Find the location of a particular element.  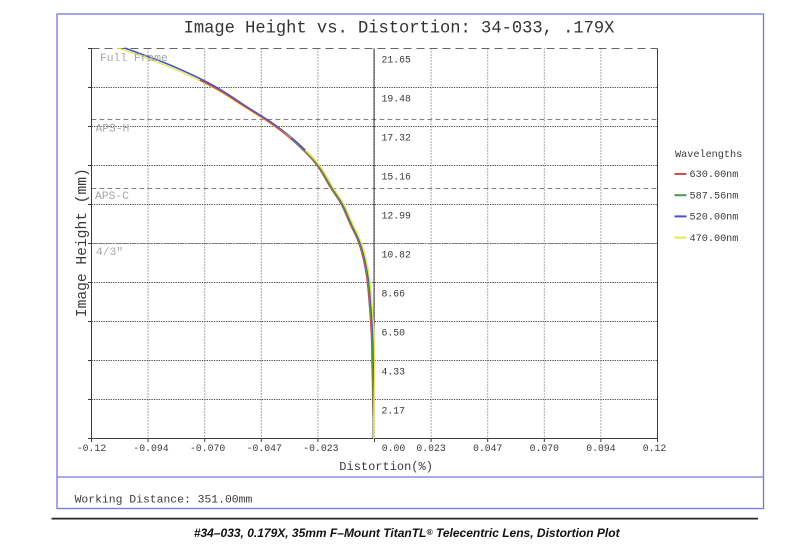

svg-text: 10.82 is located at coordinates (397, 255).